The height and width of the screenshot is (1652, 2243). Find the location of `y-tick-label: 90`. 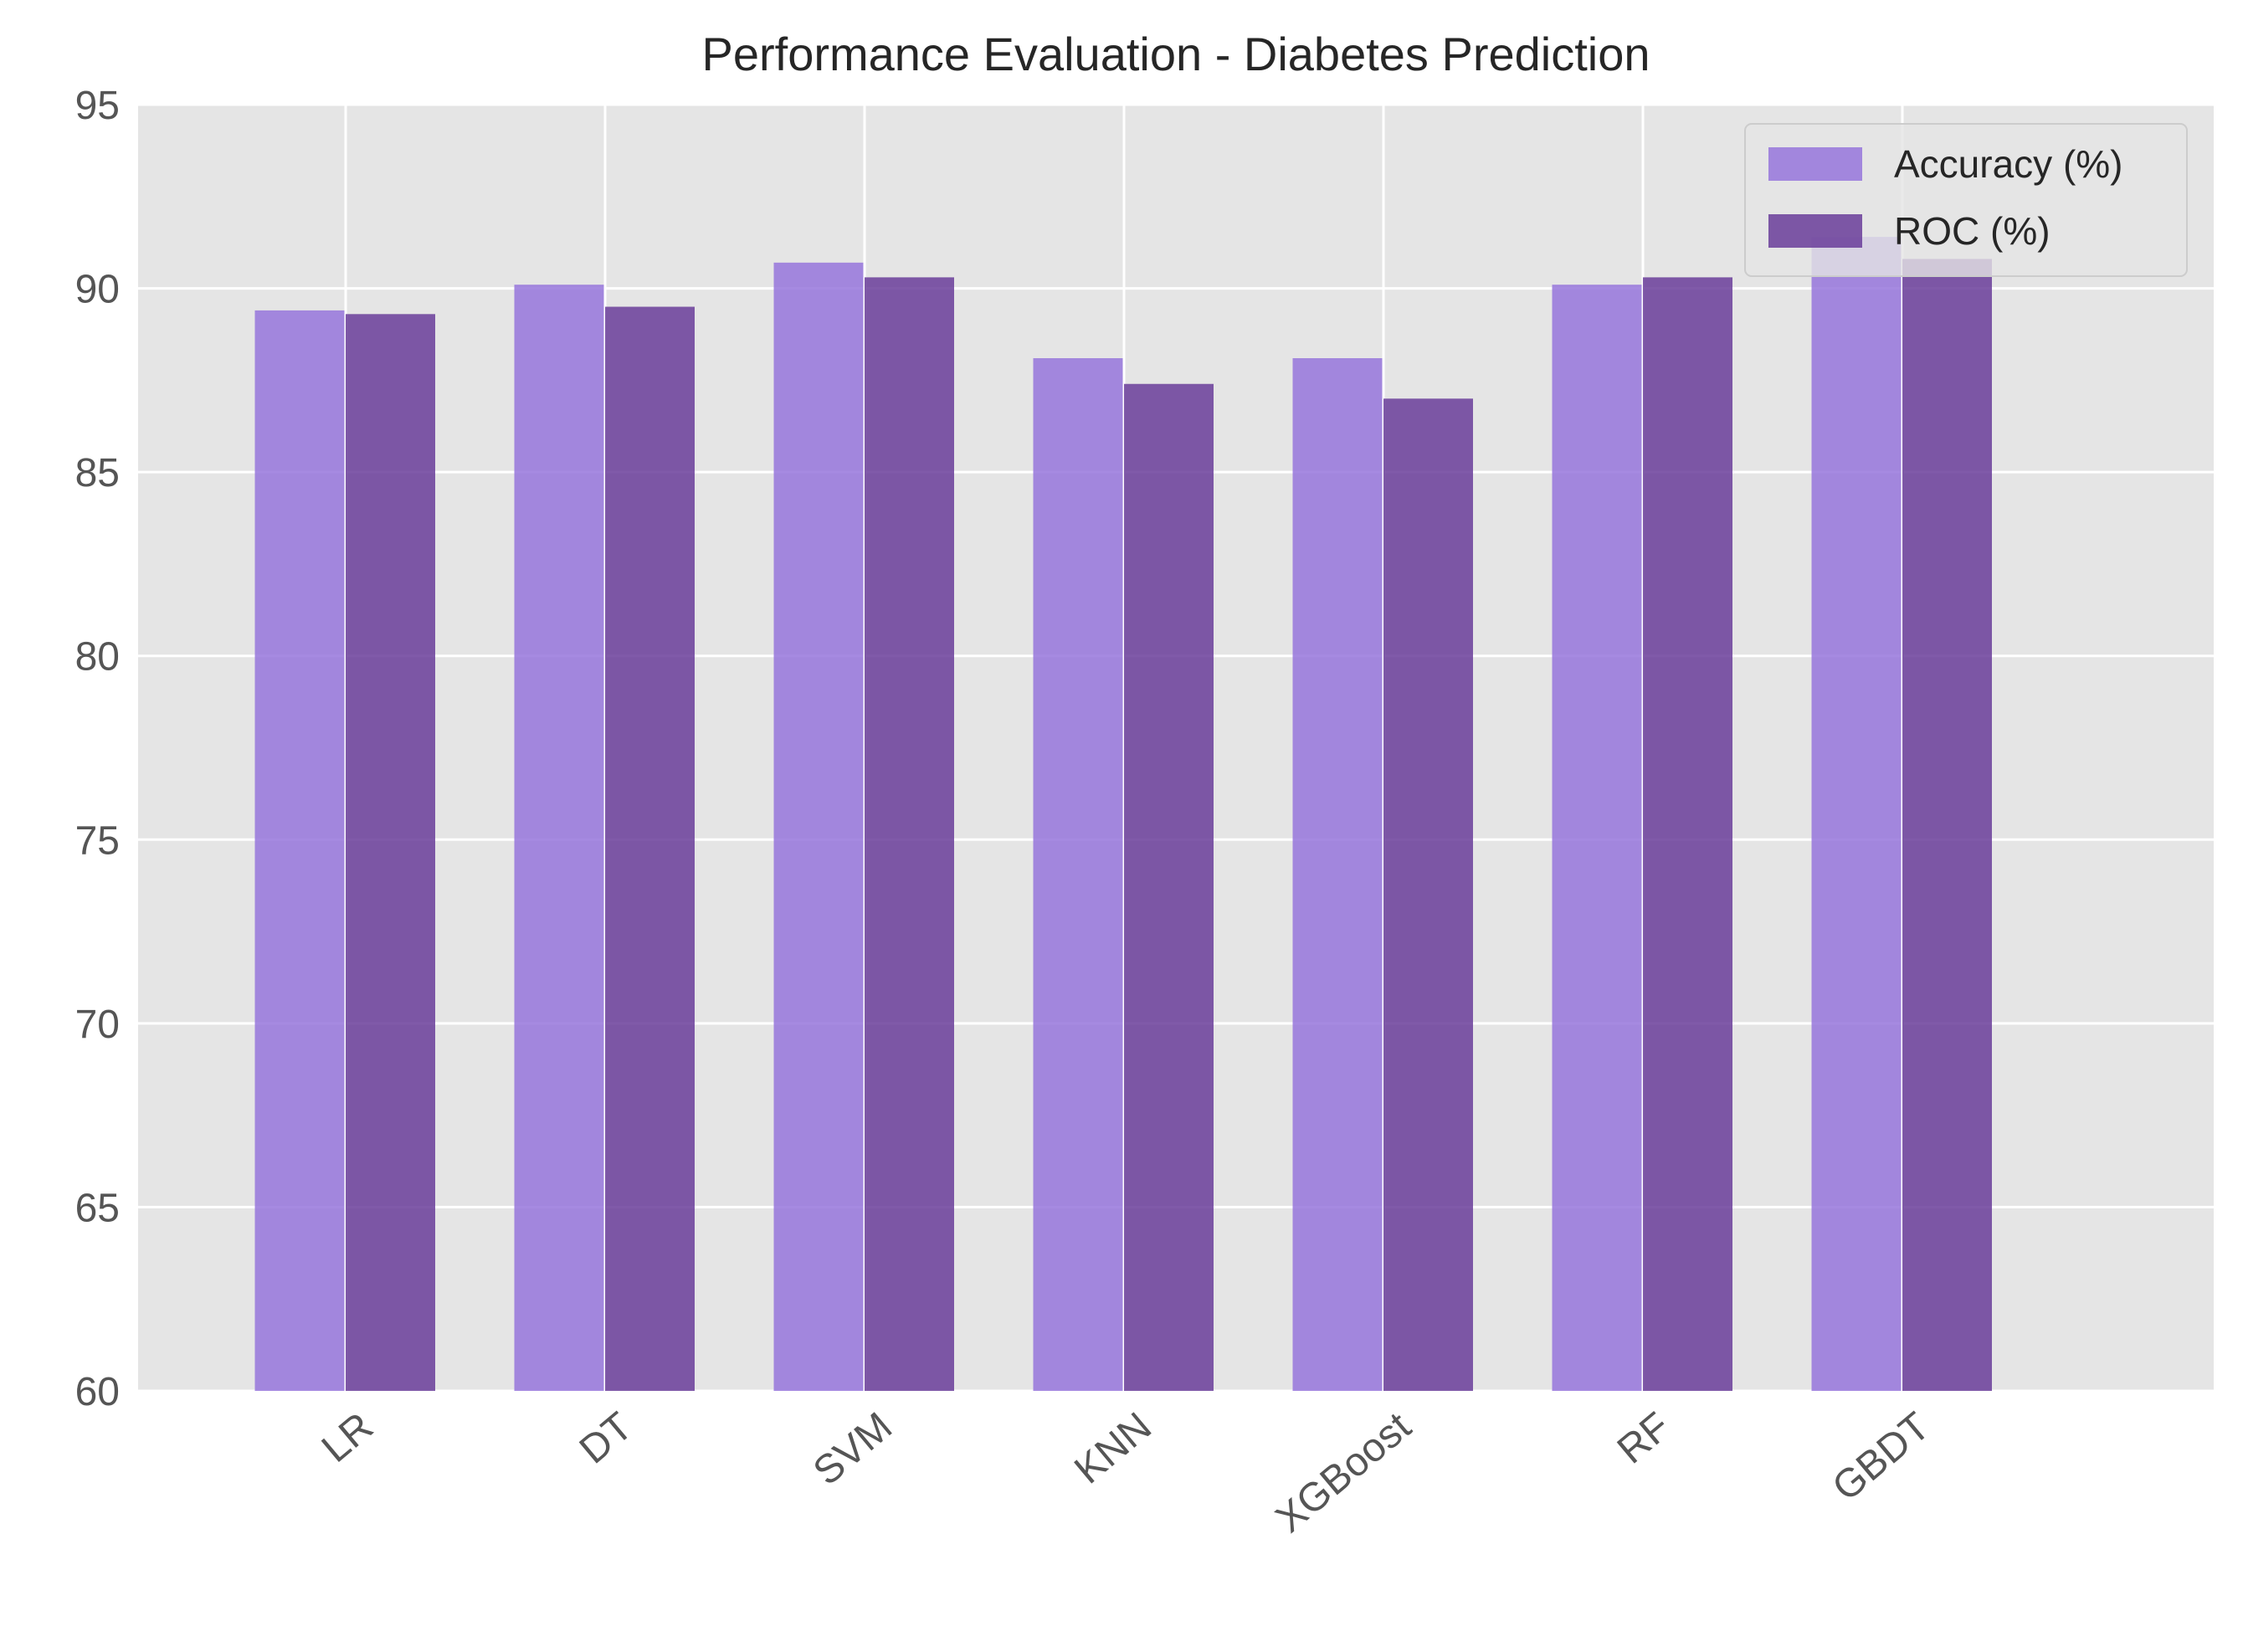

y-tick-label: 90 is located at coordinates (97, 290).